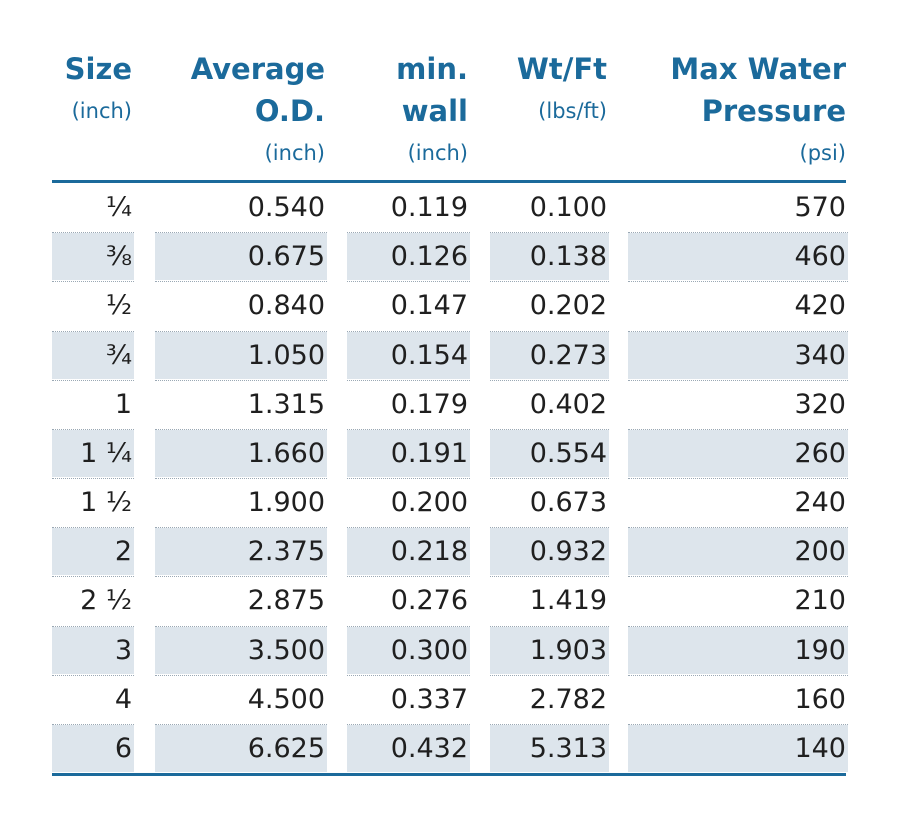 This screenshot has height=835, width=900. What do you see at coordinates (106, 601) in the screenshot?
I see `table-cell: 2 ½` at bounding box center [106, 601].